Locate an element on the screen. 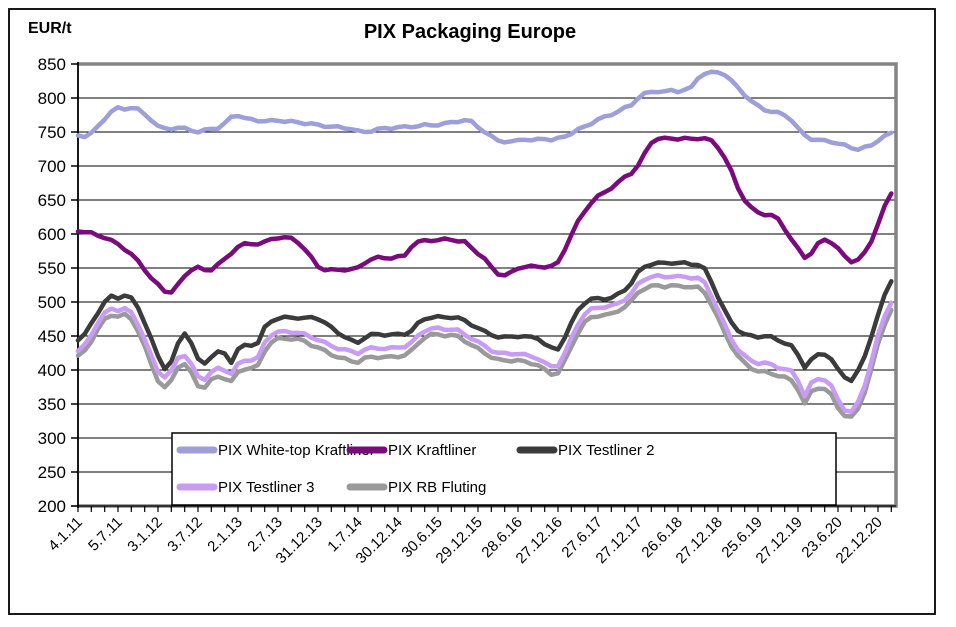 This screenshot has height=627, width=956. y-tick-label-750: 750 is located at coordinates (52, 132).